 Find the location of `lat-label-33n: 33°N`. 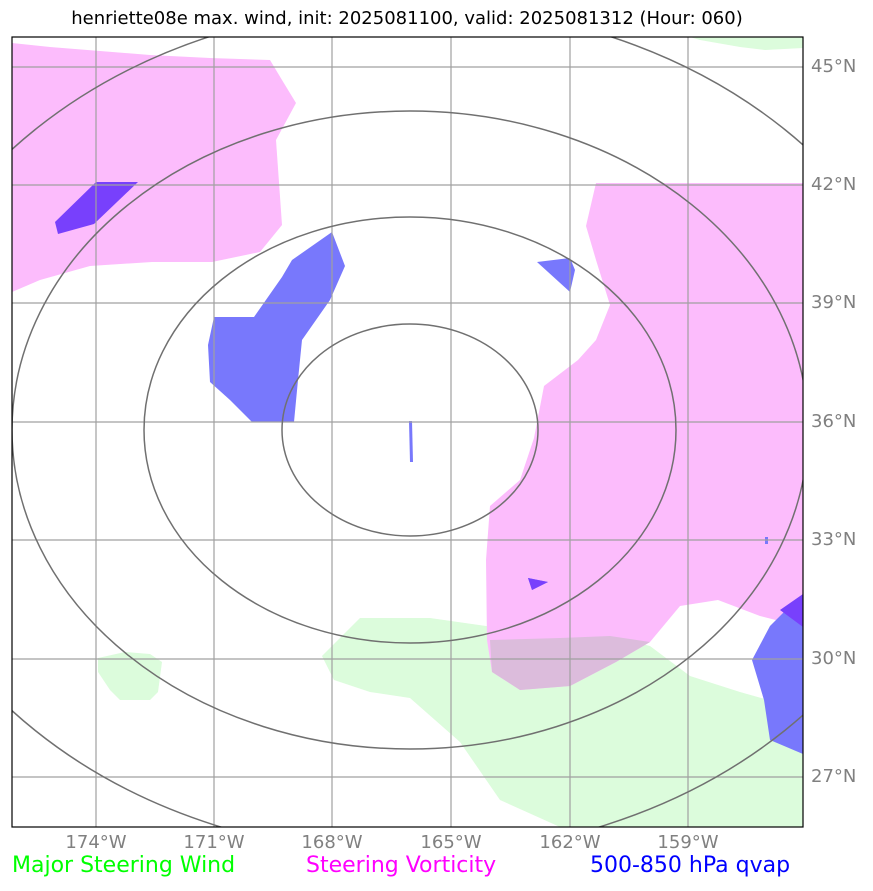

lat-label-33n: 33°N is located at coordinates (834, 539).